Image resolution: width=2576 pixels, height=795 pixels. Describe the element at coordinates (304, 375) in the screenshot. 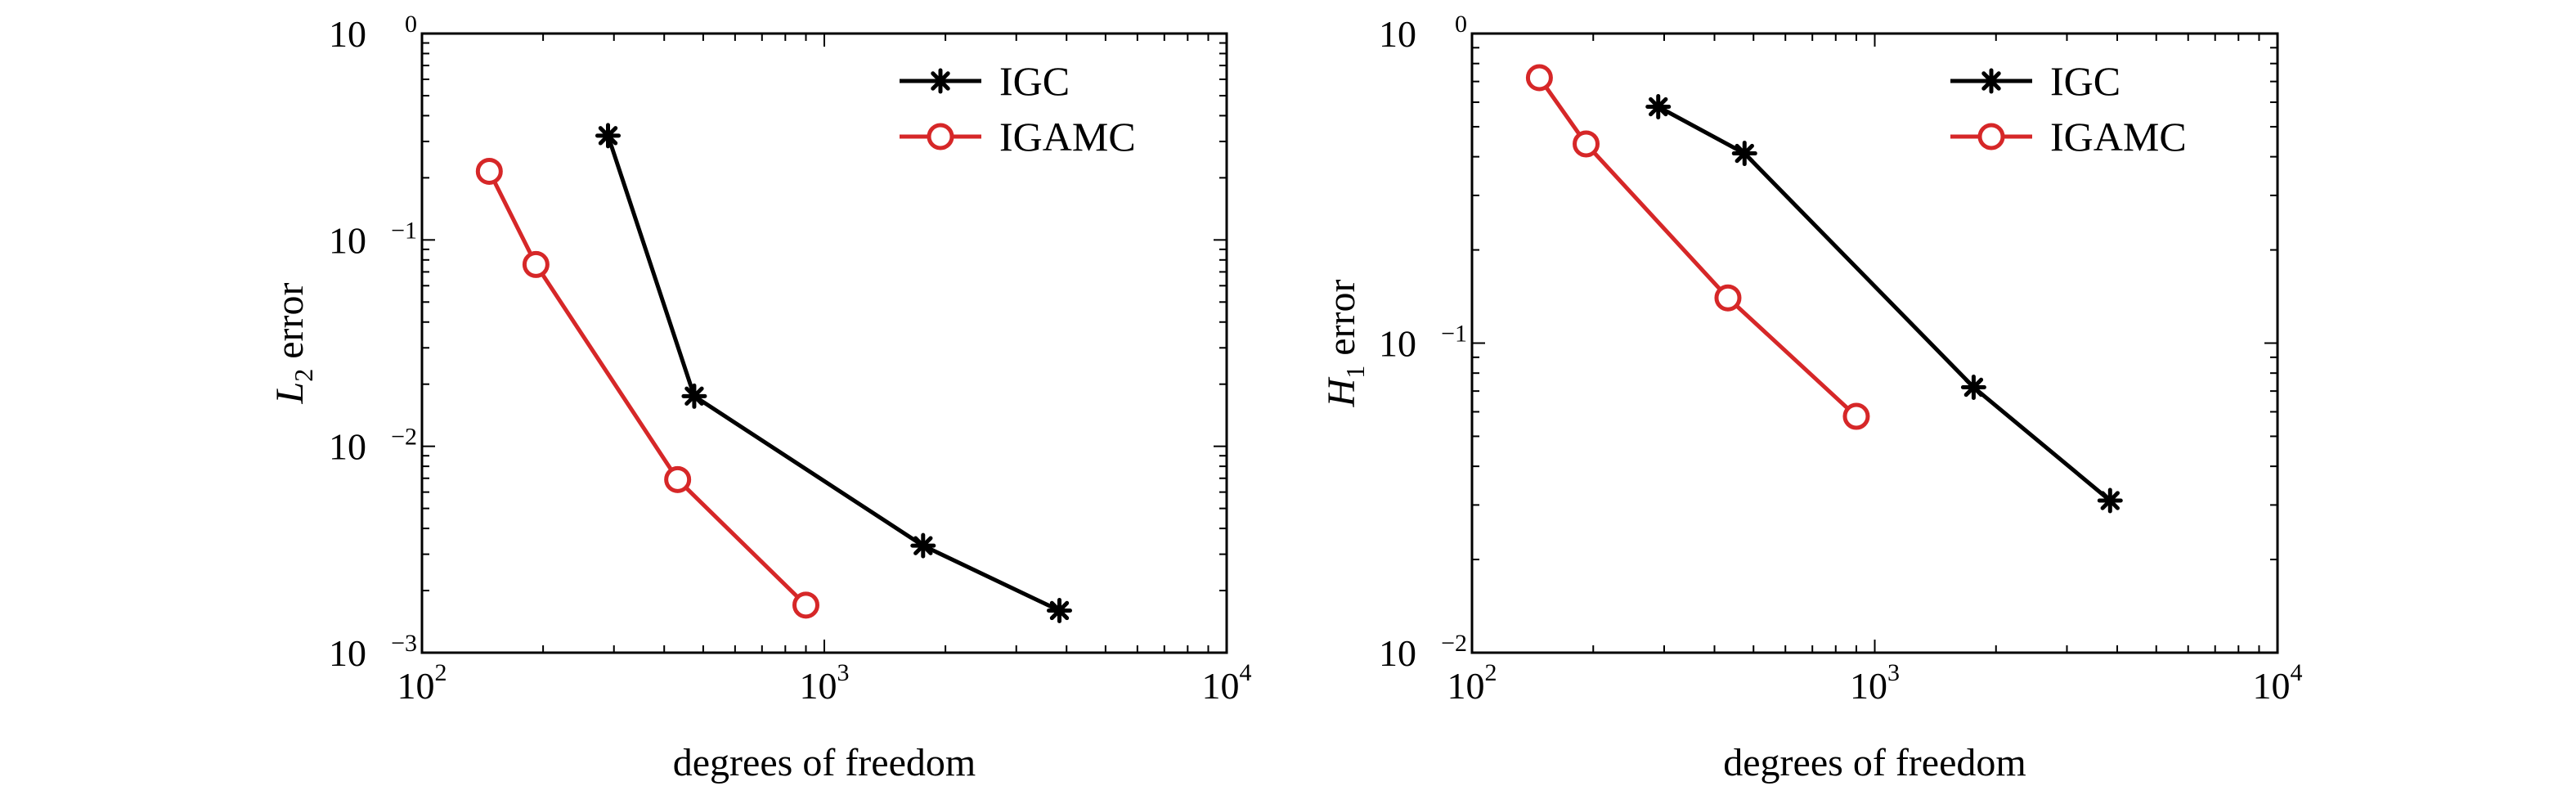

I see `y-axis-label-sub: 2` at that location.